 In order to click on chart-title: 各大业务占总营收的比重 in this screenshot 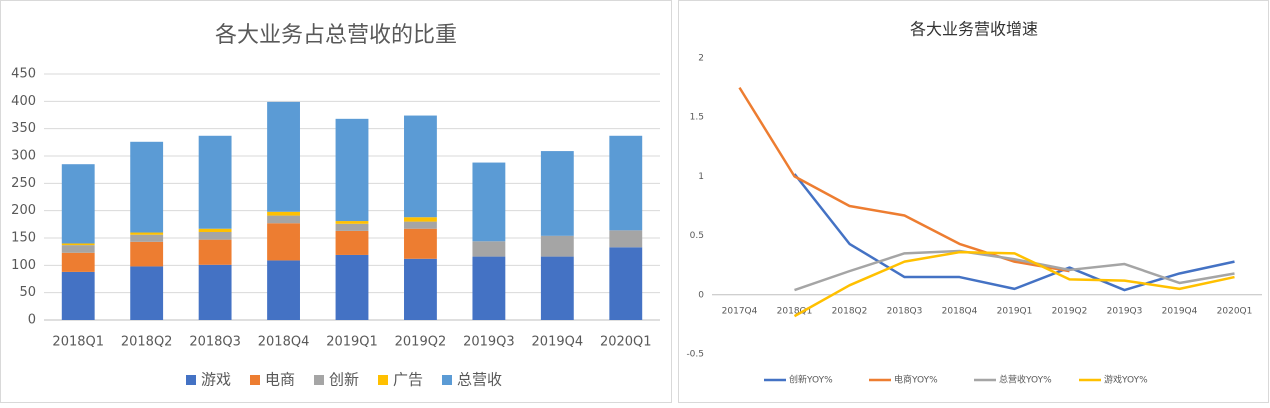, I will do `click(336, 35)`.